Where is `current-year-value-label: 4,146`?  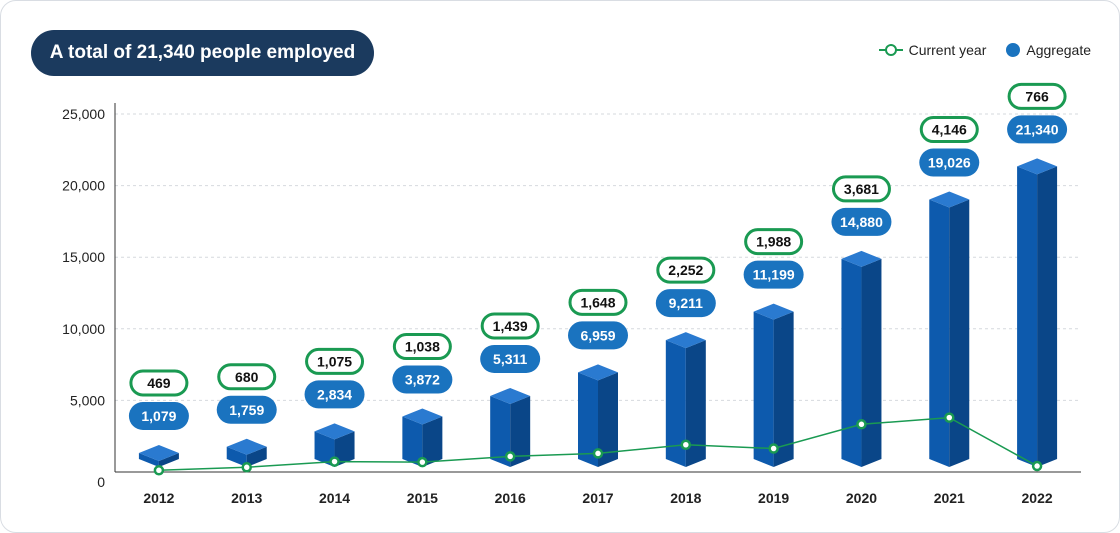
current-year-value-label: 4,146 is located at coordinates (949, 130).